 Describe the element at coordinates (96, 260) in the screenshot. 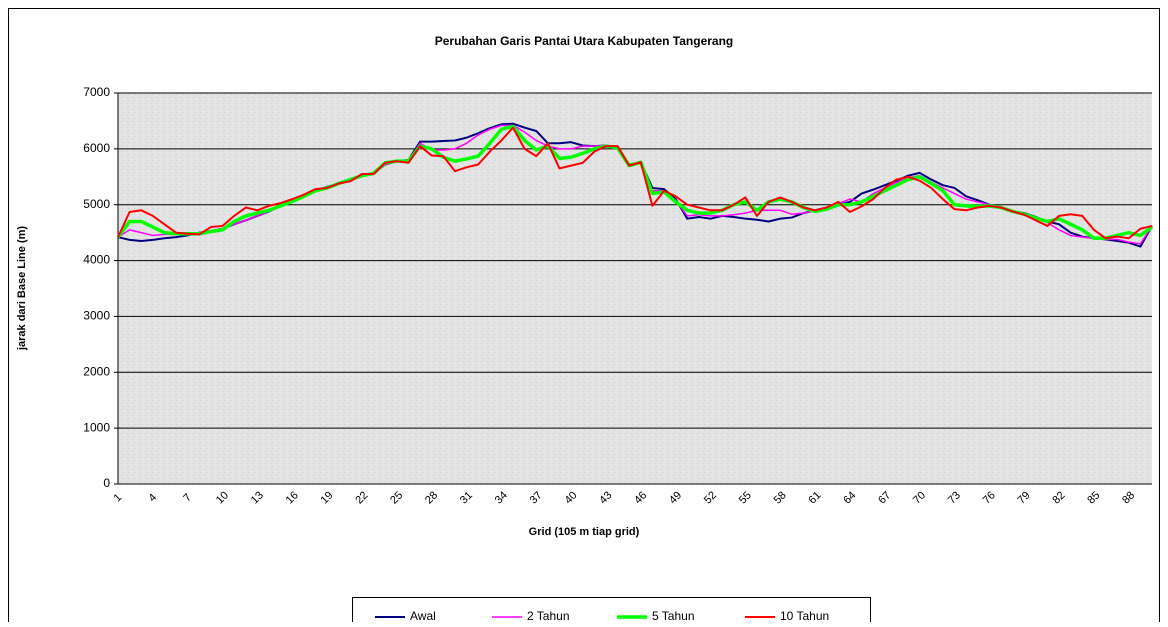

I see `y-tick-label: 4000` at that location.